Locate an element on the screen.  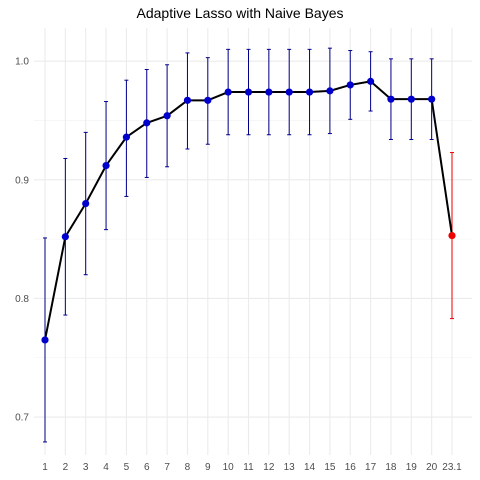
x-tick-label: 4 is located at coordinates (106, 467).